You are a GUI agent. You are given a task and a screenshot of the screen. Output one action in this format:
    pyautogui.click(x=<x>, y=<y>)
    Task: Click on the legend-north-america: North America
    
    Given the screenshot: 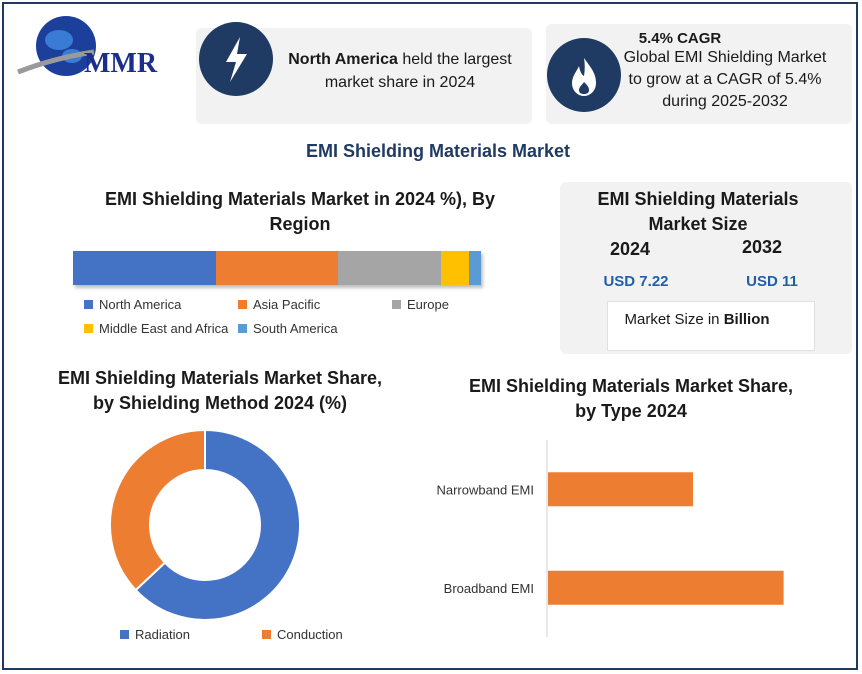 What is the action you would take?
    pyautogui.click(x=132, y=304)
    